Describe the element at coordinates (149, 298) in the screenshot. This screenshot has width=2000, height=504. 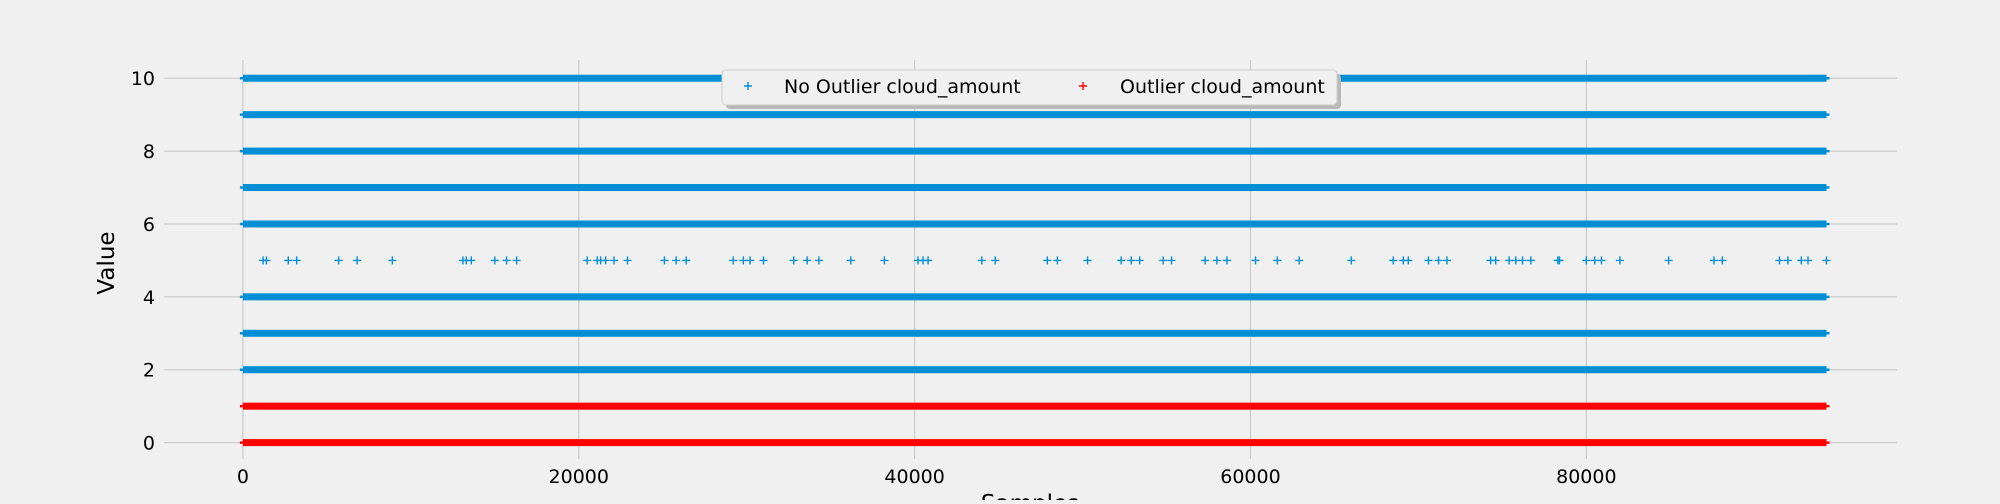
I see `y-tick-label: 4` at that location.